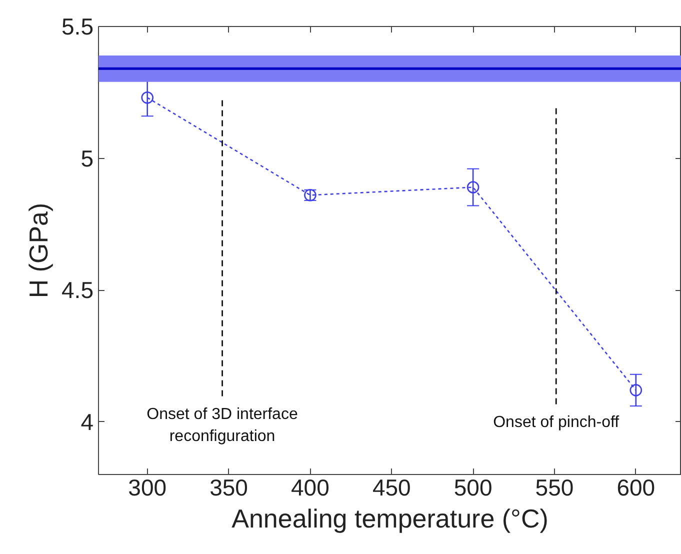  Describe the element at coordinates (473, 487) in the screenshot. I see `x-tick-label: 500` at that location.